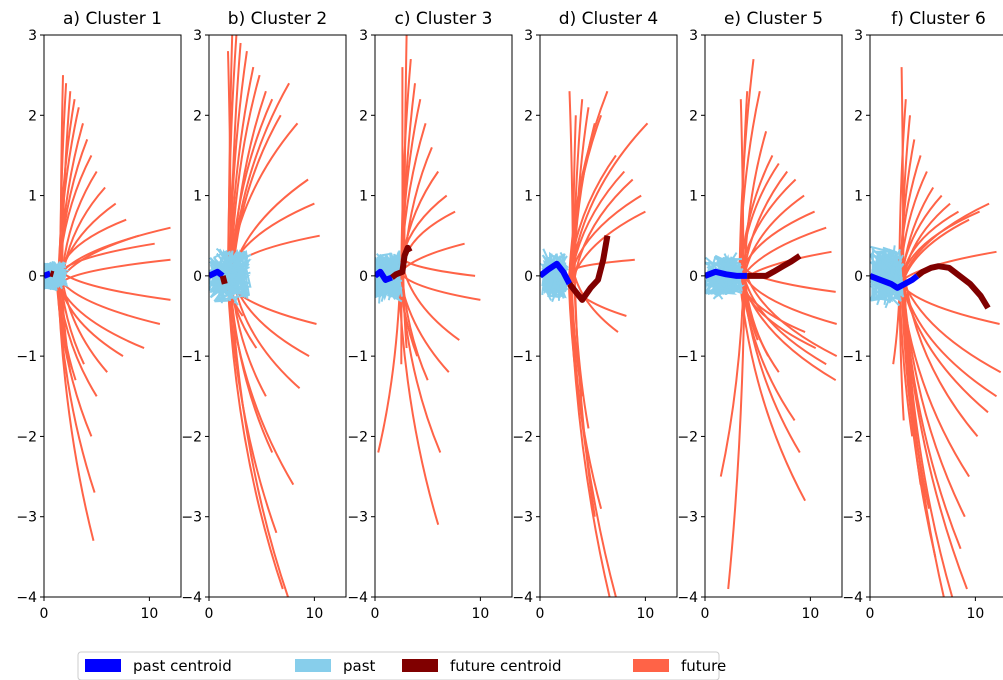 The width and height of the screenshot is (1003, 680). Describe the element at coordinates (398, 665) in the screenshot. I see `legend-box` at that location.